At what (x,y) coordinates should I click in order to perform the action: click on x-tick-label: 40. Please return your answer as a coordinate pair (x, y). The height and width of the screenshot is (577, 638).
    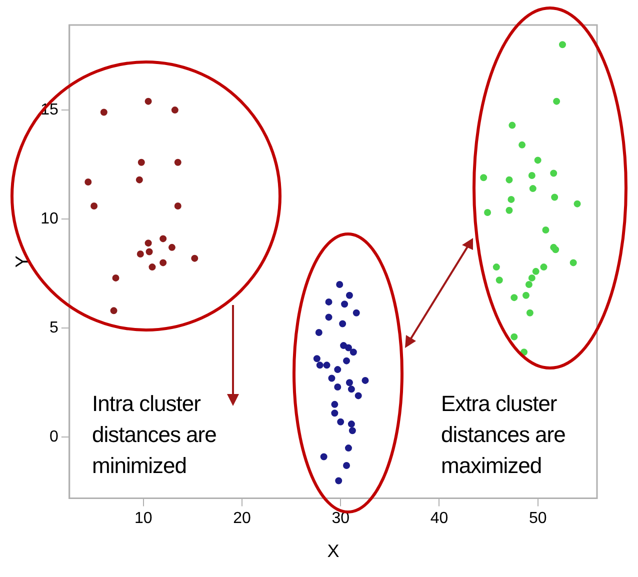
    Looking at the image, I should click on (439, 519).